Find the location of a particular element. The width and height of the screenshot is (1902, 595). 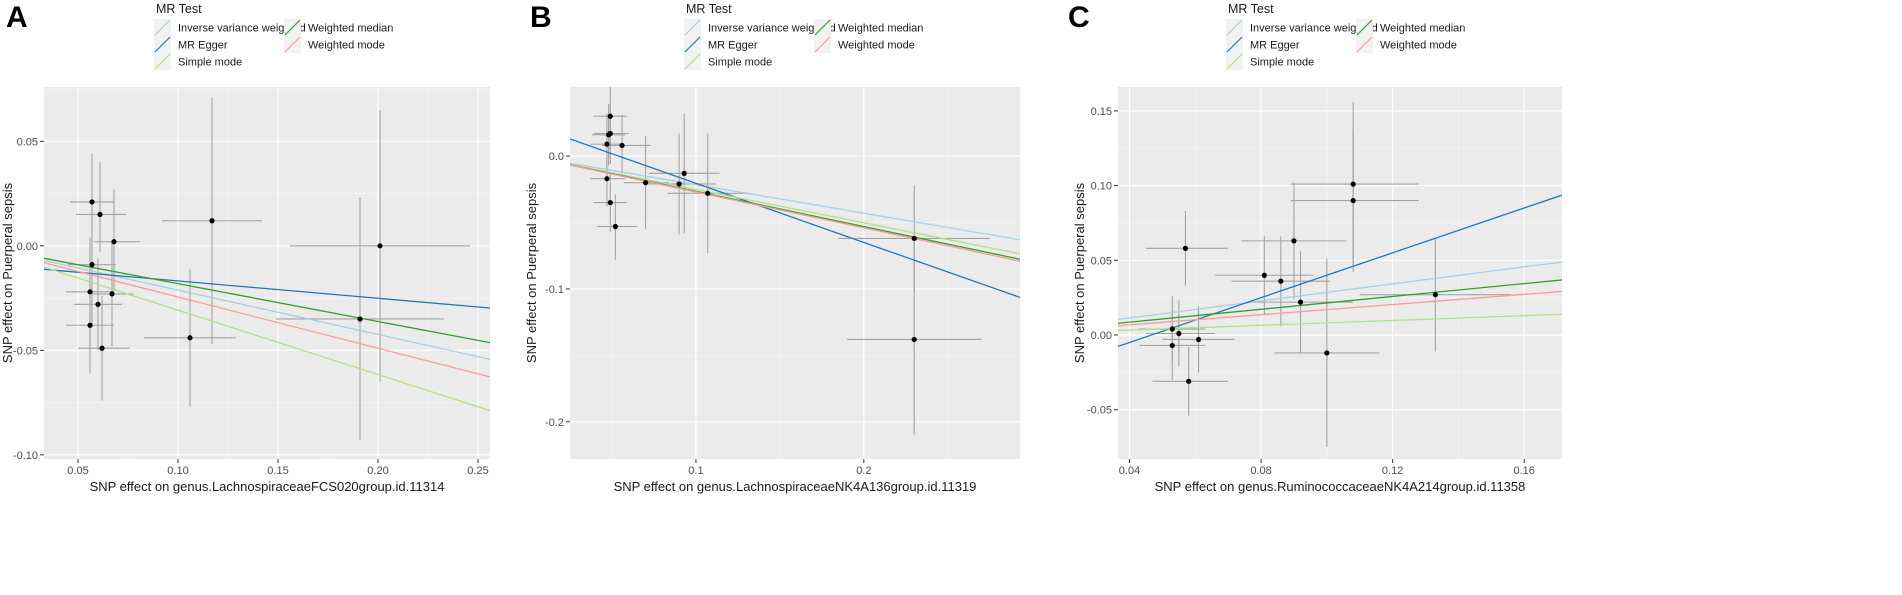

y-tick-label: -0.10 is located at coordinates (25, 456).